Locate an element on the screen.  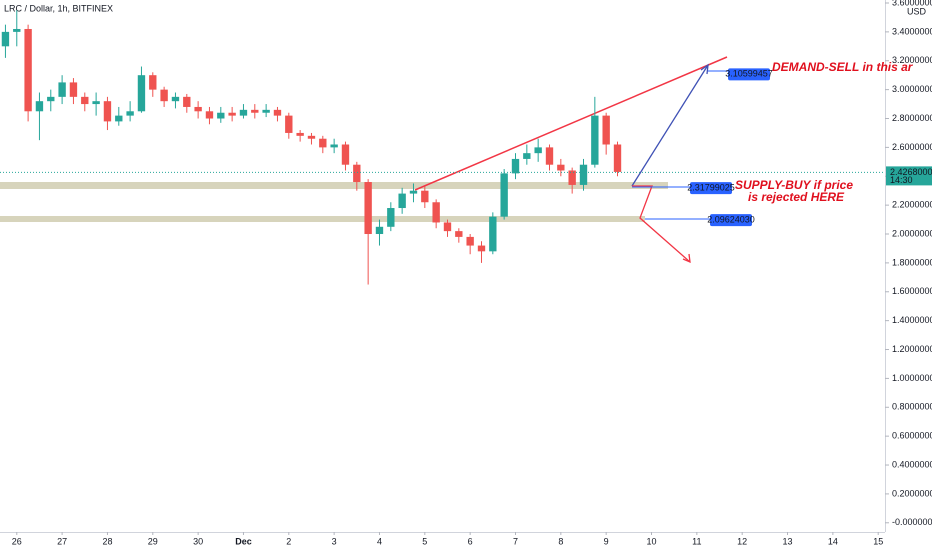
y-tick-label: 1.40000000 is located at coordinates (912, 320).